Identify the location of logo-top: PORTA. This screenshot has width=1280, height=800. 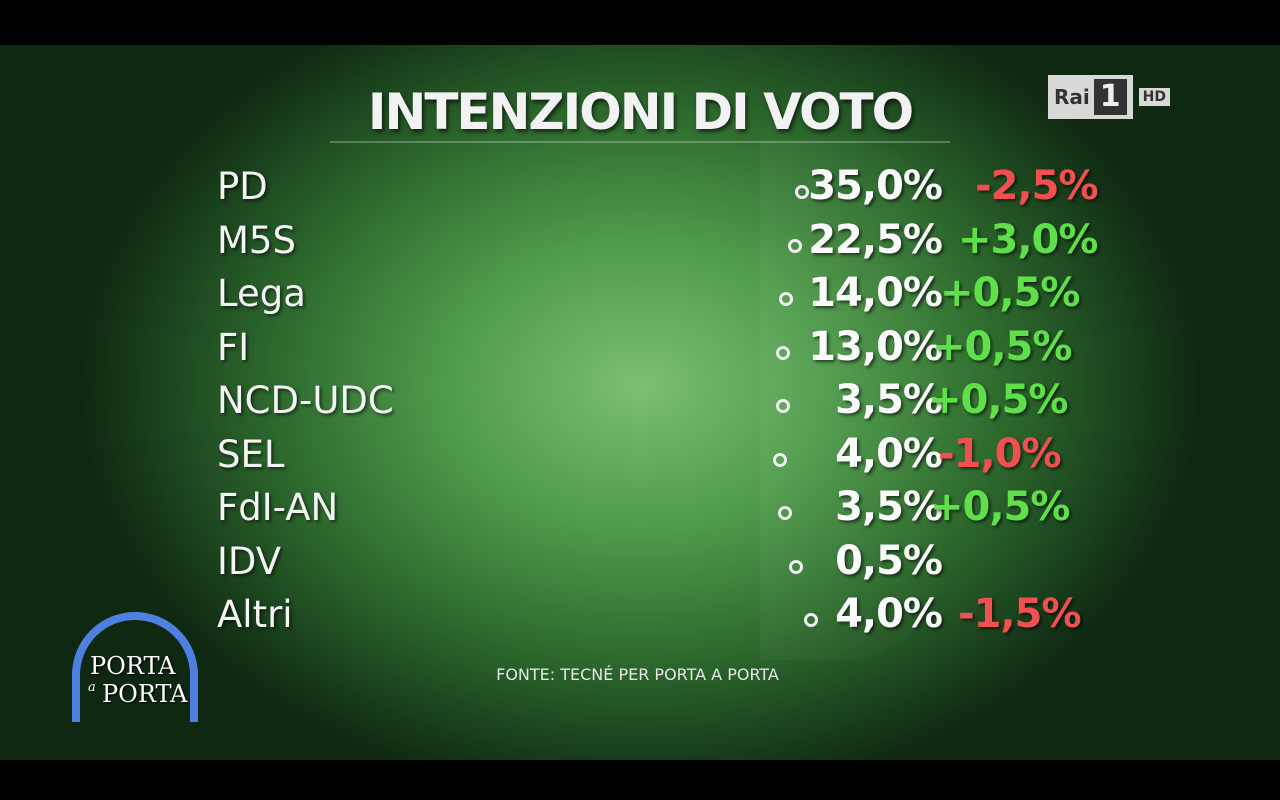
(133, 666).